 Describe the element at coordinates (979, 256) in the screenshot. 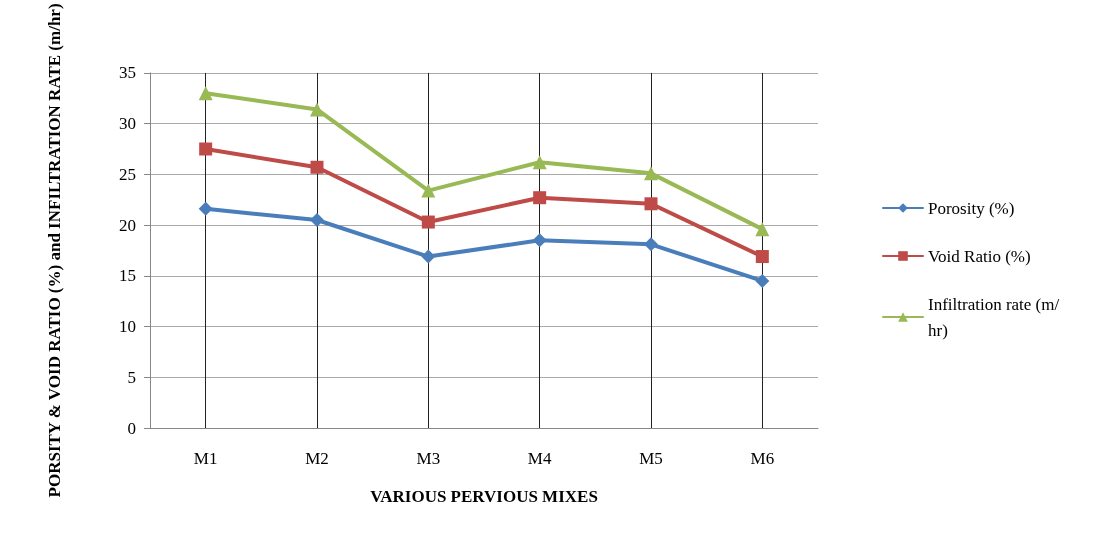

I see `legend-label: Void Ratio (%)` at that location.